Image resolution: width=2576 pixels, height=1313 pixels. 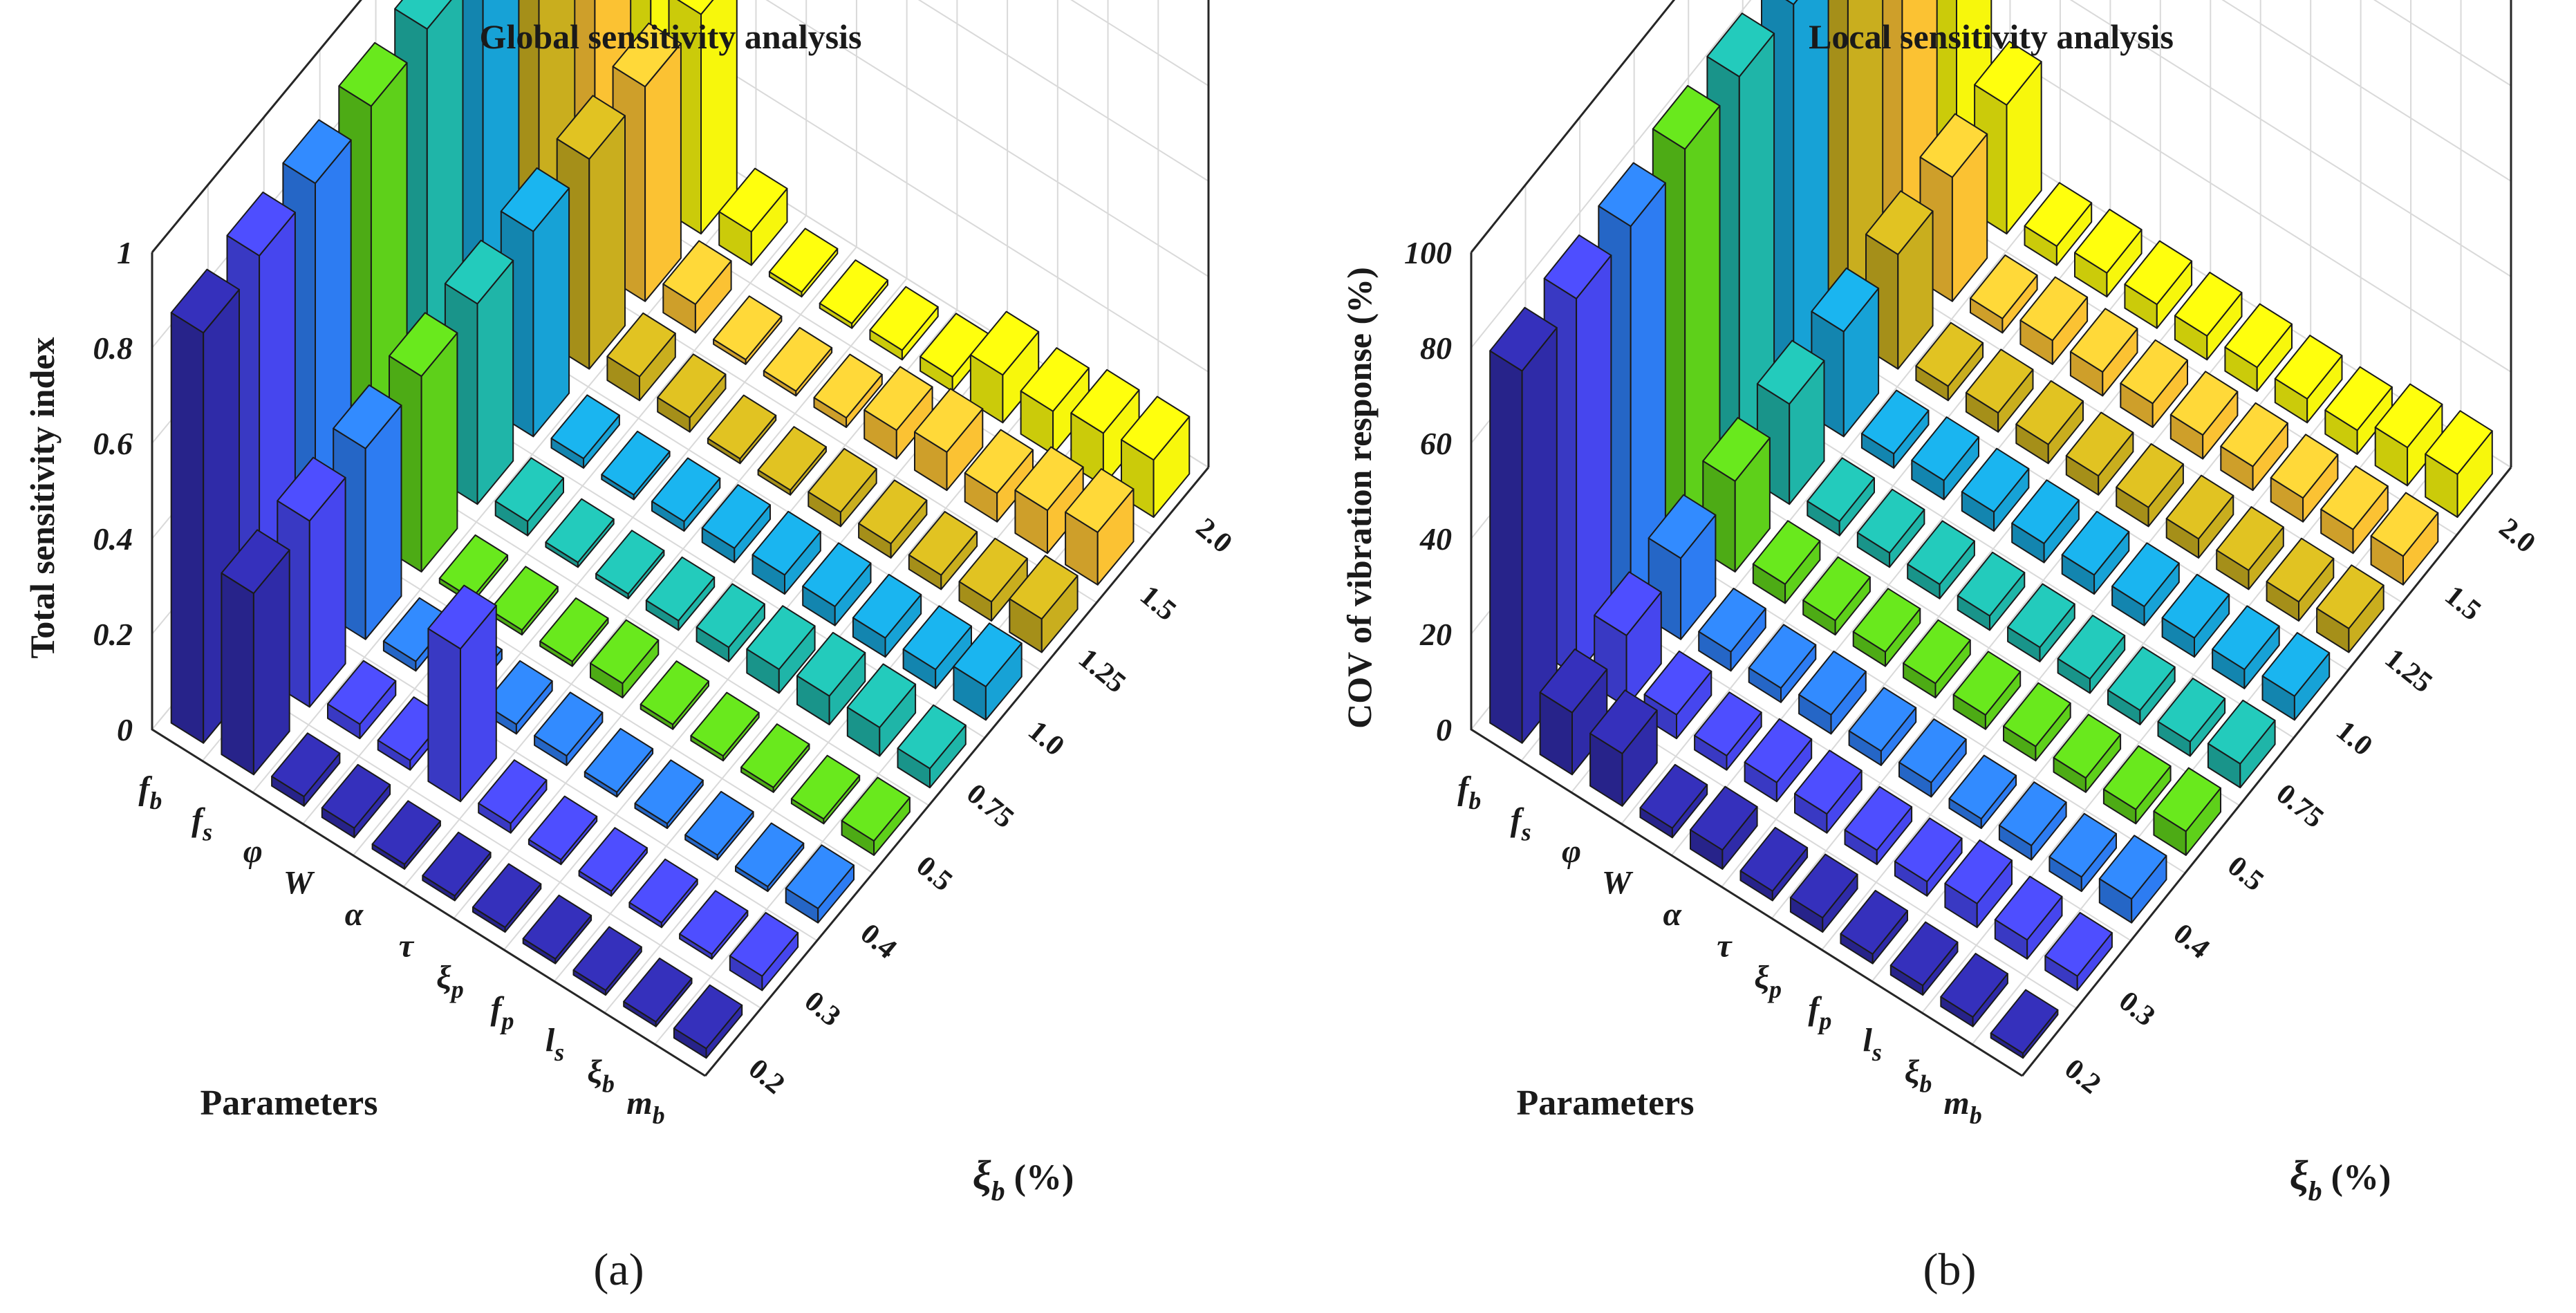 I want to click on xi-tick-label: 0.4, so click(x=879, y=941).